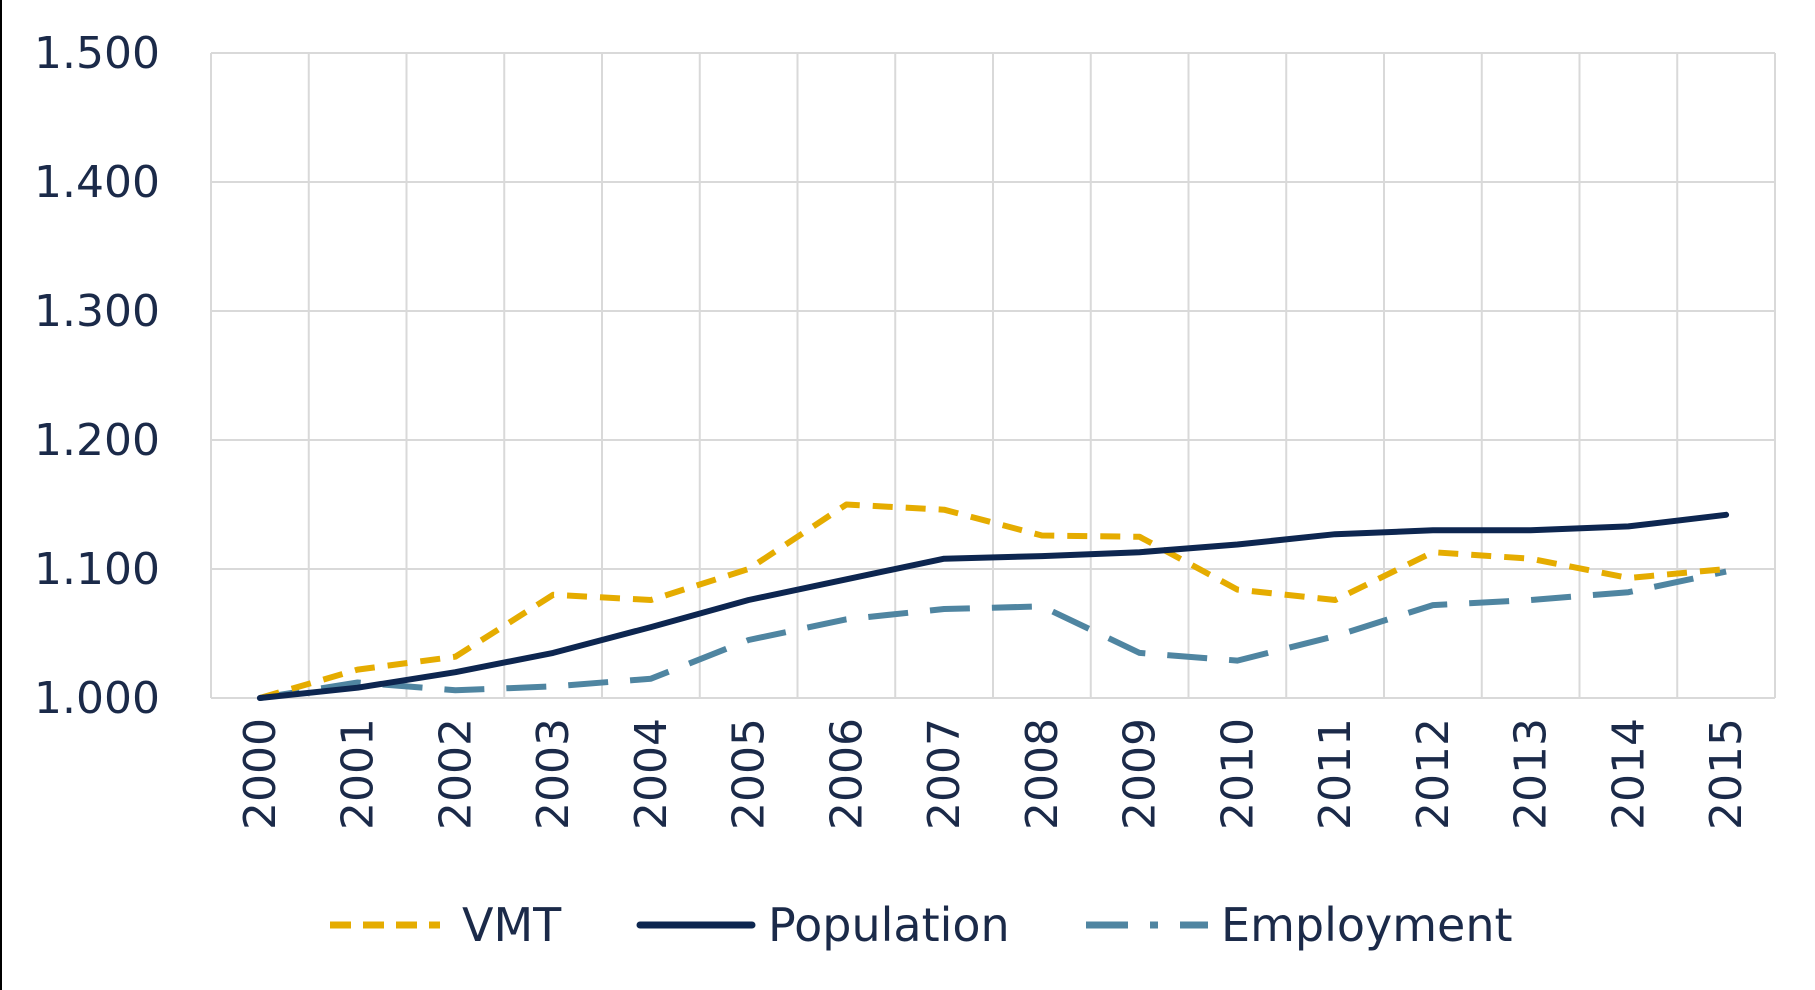 The height and width of the screenshot is (990, 1815). Describe the element at coordinates (97, 698) in the screenshot. I see `y-tick-label: 1.000` at that location.